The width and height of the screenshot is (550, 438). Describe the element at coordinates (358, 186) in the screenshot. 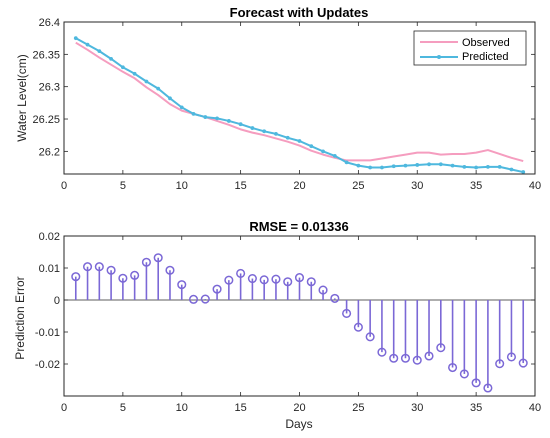

I see `top-chart-x-tick-label: 25` at that location.